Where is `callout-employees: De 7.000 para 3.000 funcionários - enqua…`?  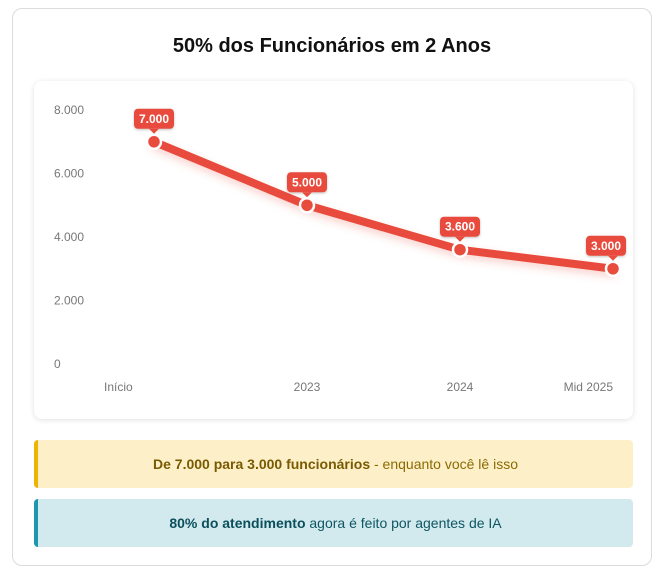
callout-employees: De 7.000 para 3.000 funcionários - enqua… is located at coordinates (333, 464).